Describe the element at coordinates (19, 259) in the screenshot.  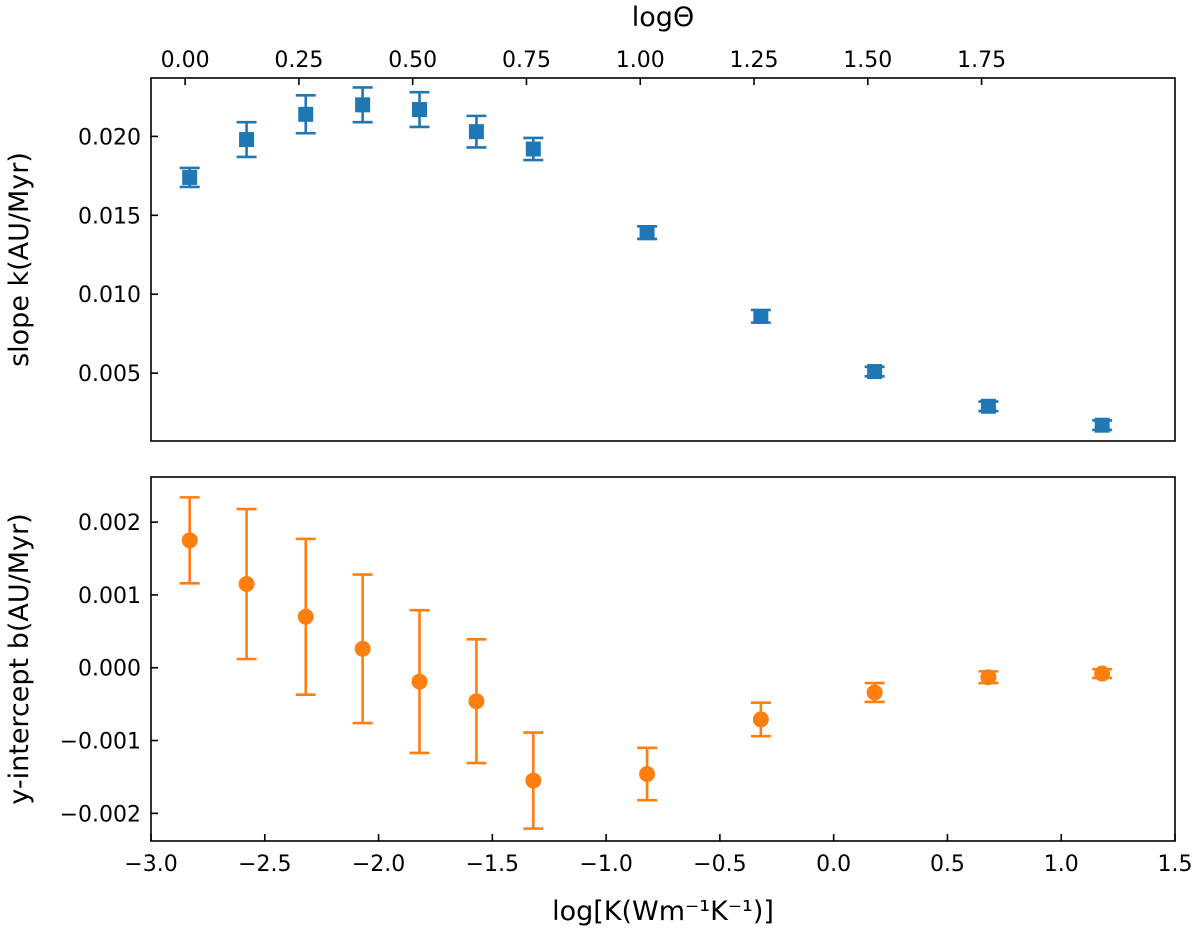
I see `y-axis-title: slope k(AU/Myr)` at that location.